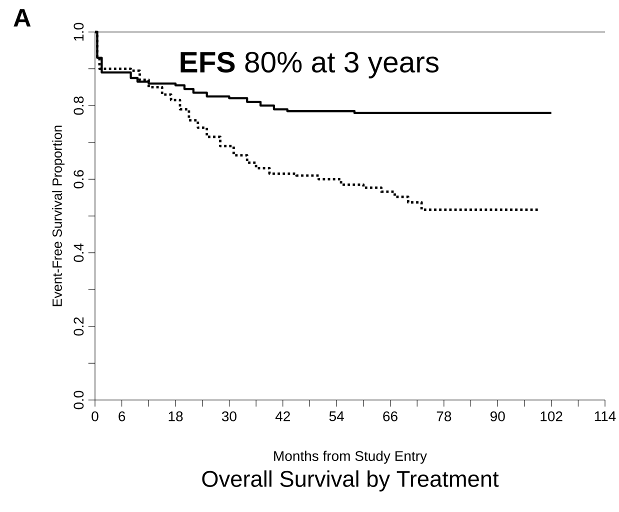  What do you see at coordinates (497, 416) in the screenshot?
I see `x-tick-label: 90` at bounding box center [497, 416].